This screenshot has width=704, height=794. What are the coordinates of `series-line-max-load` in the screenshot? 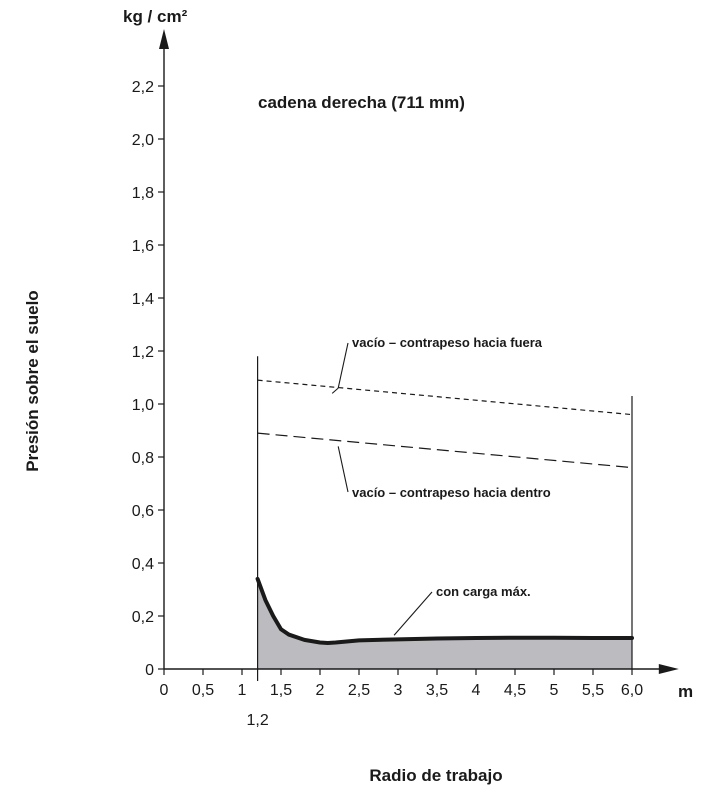 It's located at (444, 611).